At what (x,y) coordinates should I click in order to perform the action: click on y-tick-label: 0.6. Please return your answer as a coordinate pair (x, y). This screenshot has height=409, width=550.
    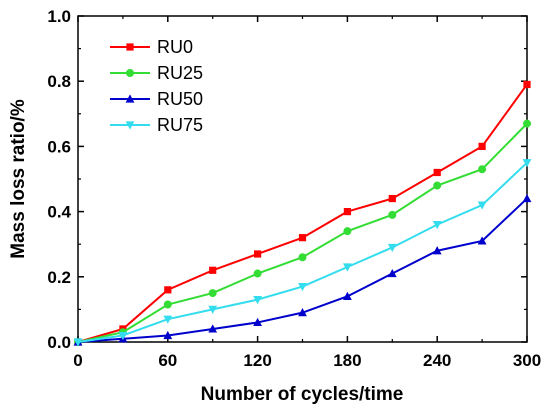
    Looking at the image, I should click on (59, 146).